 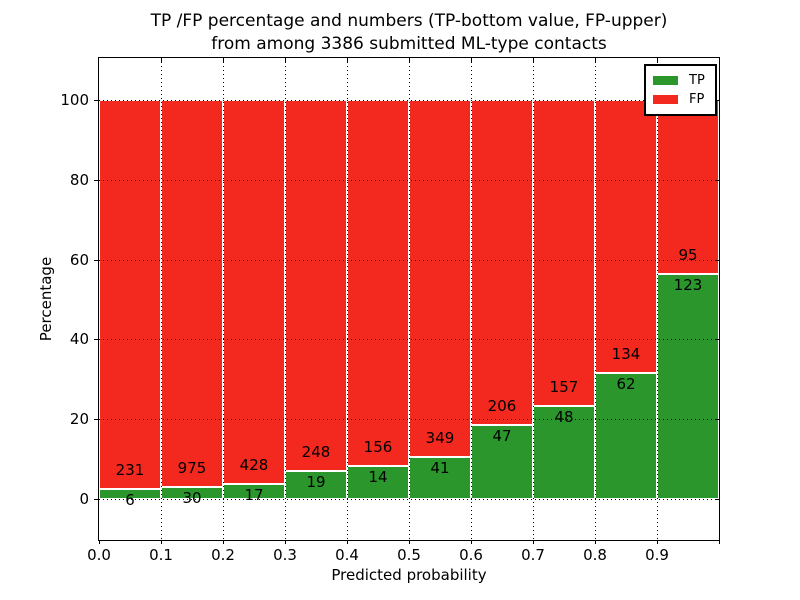 What do you see at coordinates (130, 469) in the screenshot?
I see `bar-label-fp: 231` at bounding box center [130, 469].